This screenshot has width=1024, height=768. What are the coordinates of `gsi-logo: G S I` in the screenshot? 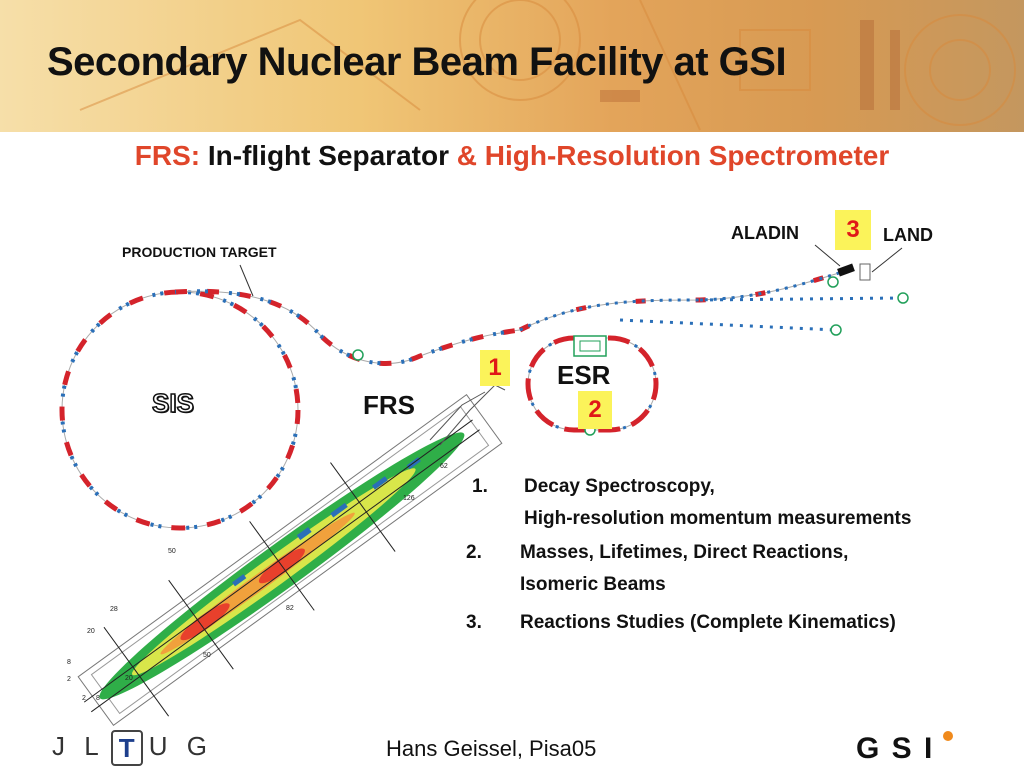 It's located at (904, 748).